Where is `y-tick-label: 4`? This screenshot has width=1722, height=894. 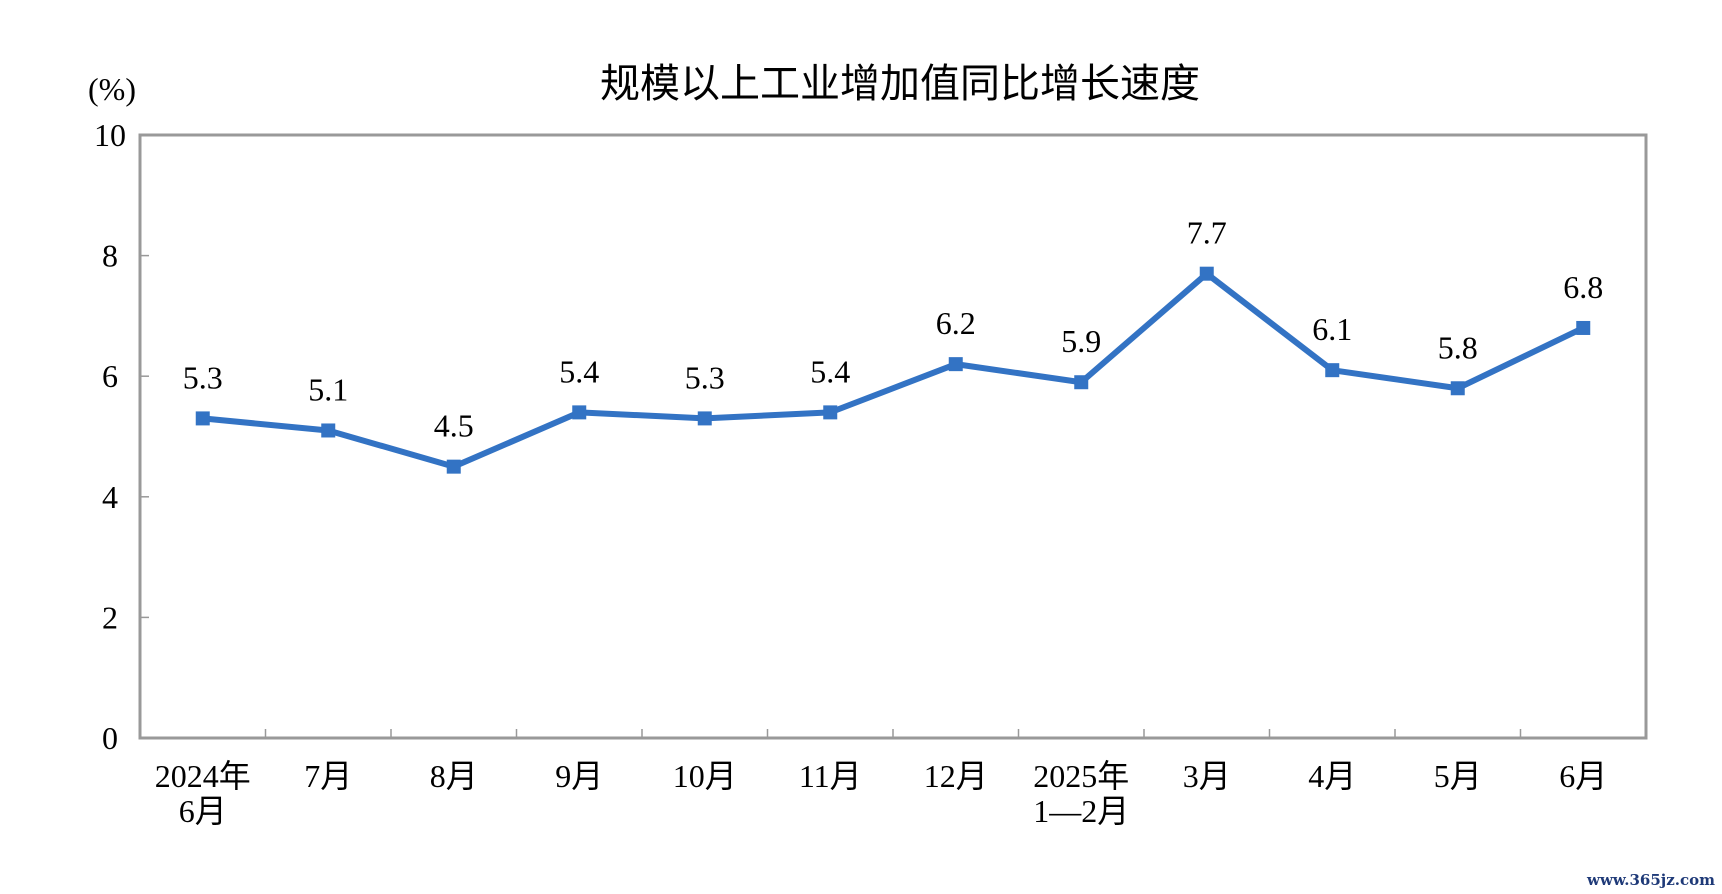
y-tick-label: 4 is located at coordinates (110, 497).